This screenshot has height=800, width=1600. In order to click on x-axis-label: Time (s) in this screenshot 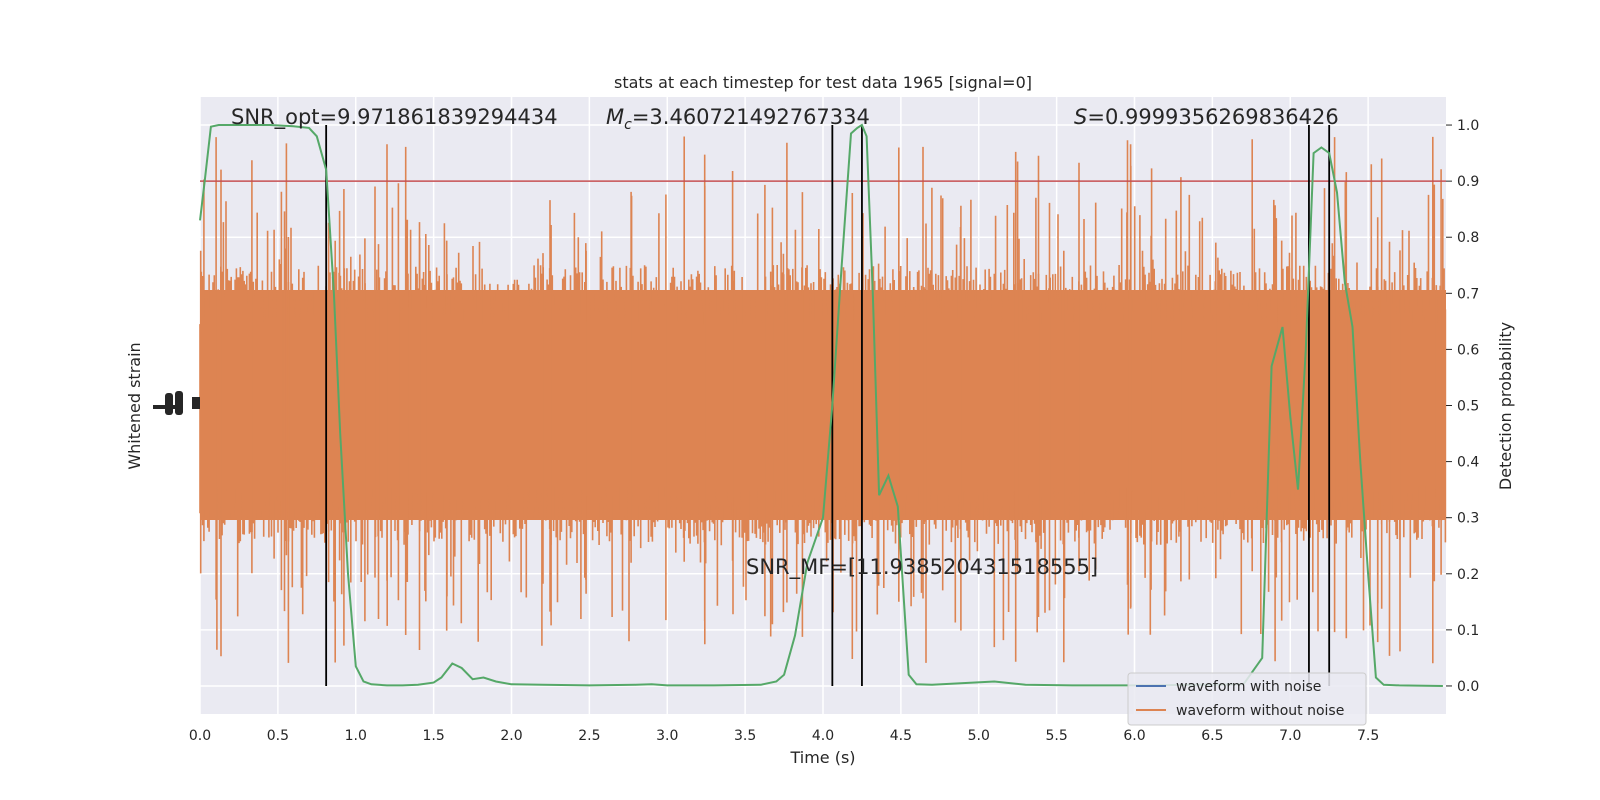, I will do `click(822, 757)`.